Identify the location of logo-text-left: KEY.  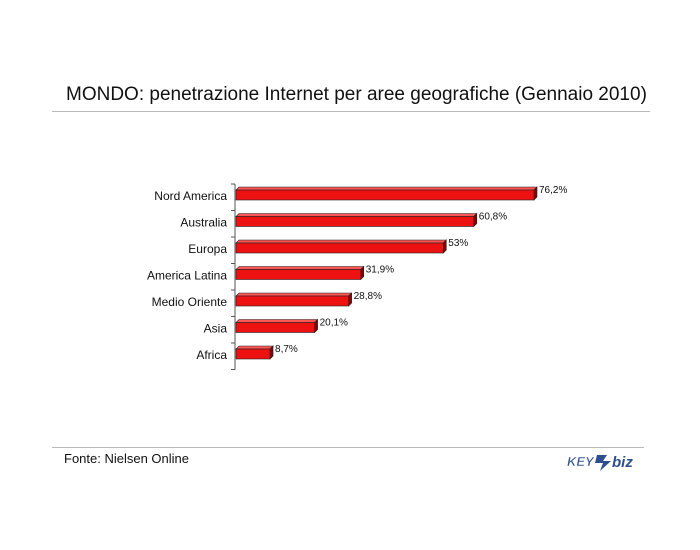
(581, 461).